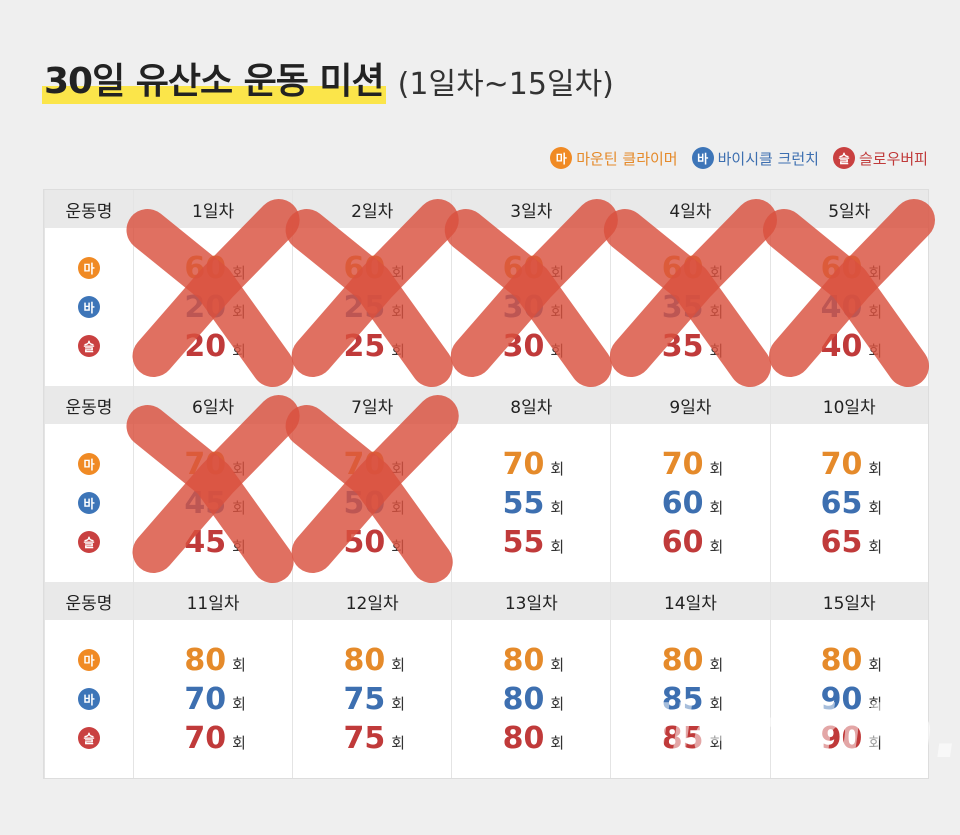 The width and height of the screenshot is (960, 835). Describe the element at coordinates (372, 405) in the screenshot. I see `day-label: 7일차` at that location.